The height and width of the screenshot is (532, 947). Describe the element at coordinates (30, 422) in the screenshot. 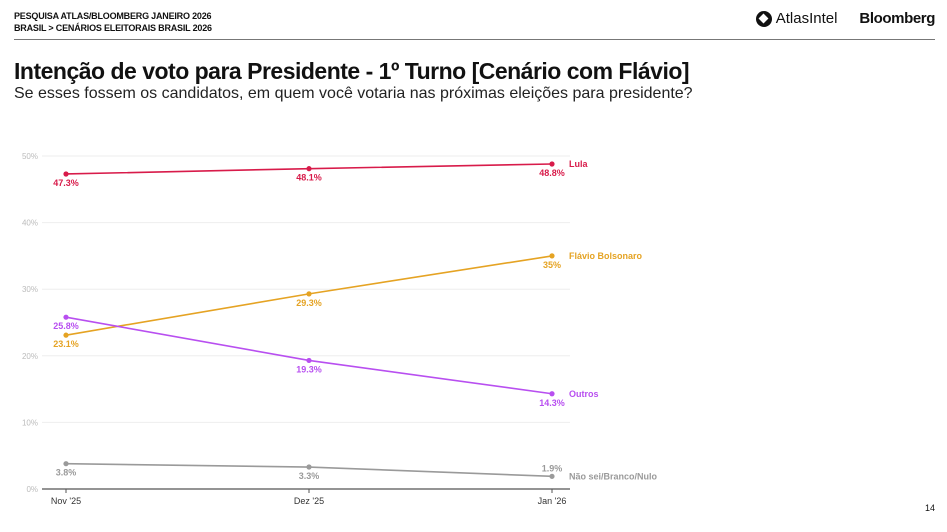

I see `y-tick-label: 10%` at that location.